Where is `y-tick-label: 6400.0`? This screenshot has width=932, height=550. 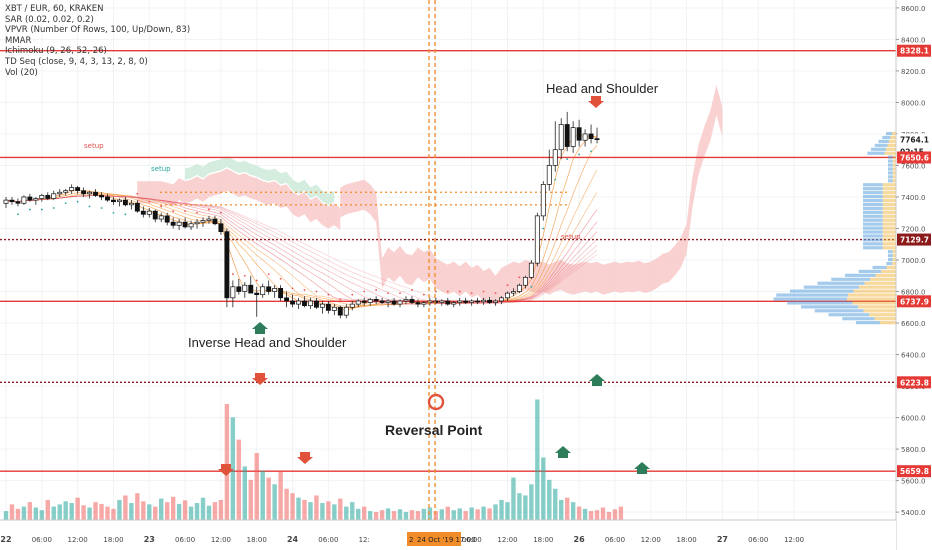
y-tick-label: 6400.0 is located at coordinates (913, 356).